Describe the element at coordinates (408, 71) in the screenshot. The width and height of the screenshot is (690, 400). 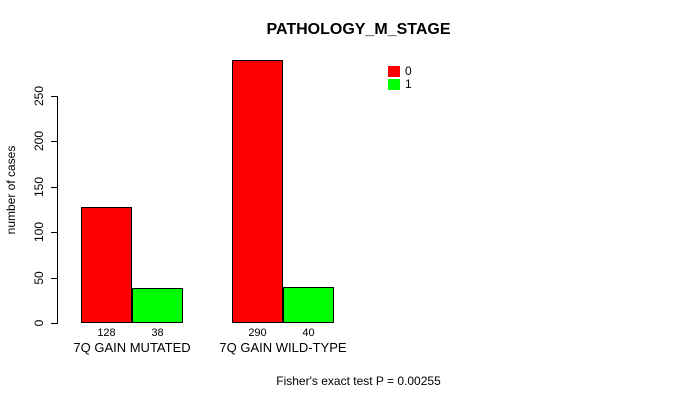
I see `legend-label: 0` at that location.